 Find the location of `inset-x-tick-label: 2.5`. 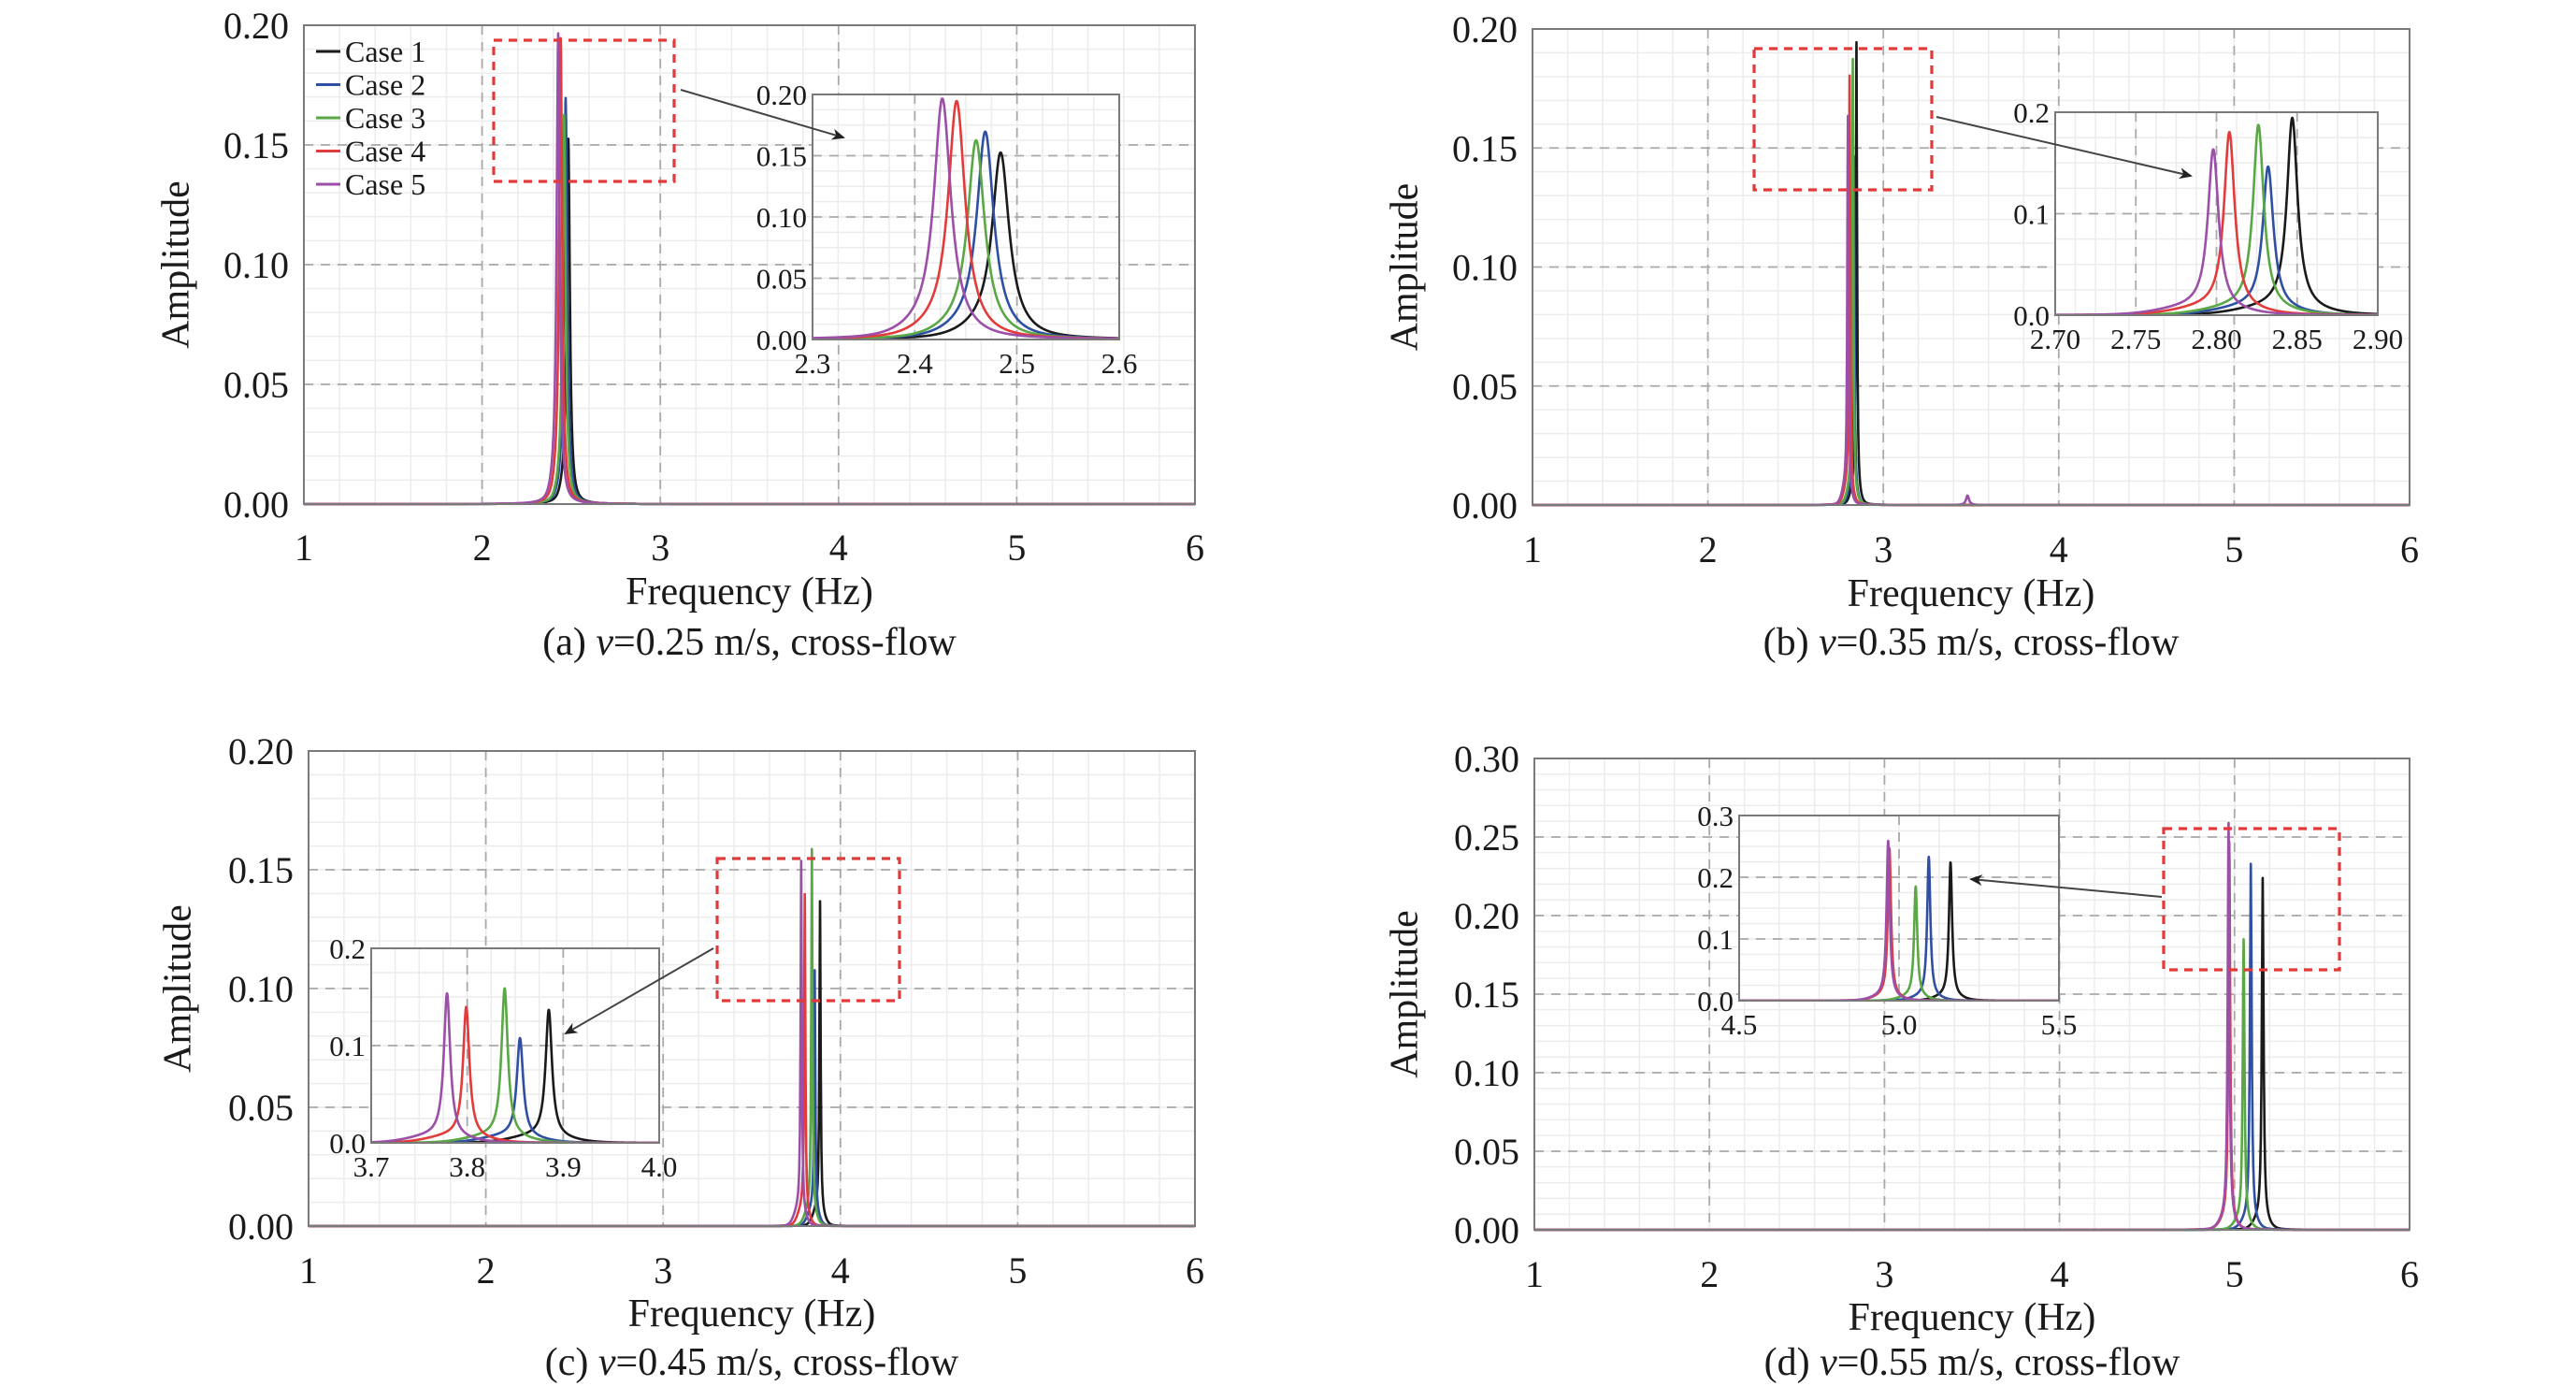

inset-x-tick-label: 2.5 is located at coordinates (1017, 364).